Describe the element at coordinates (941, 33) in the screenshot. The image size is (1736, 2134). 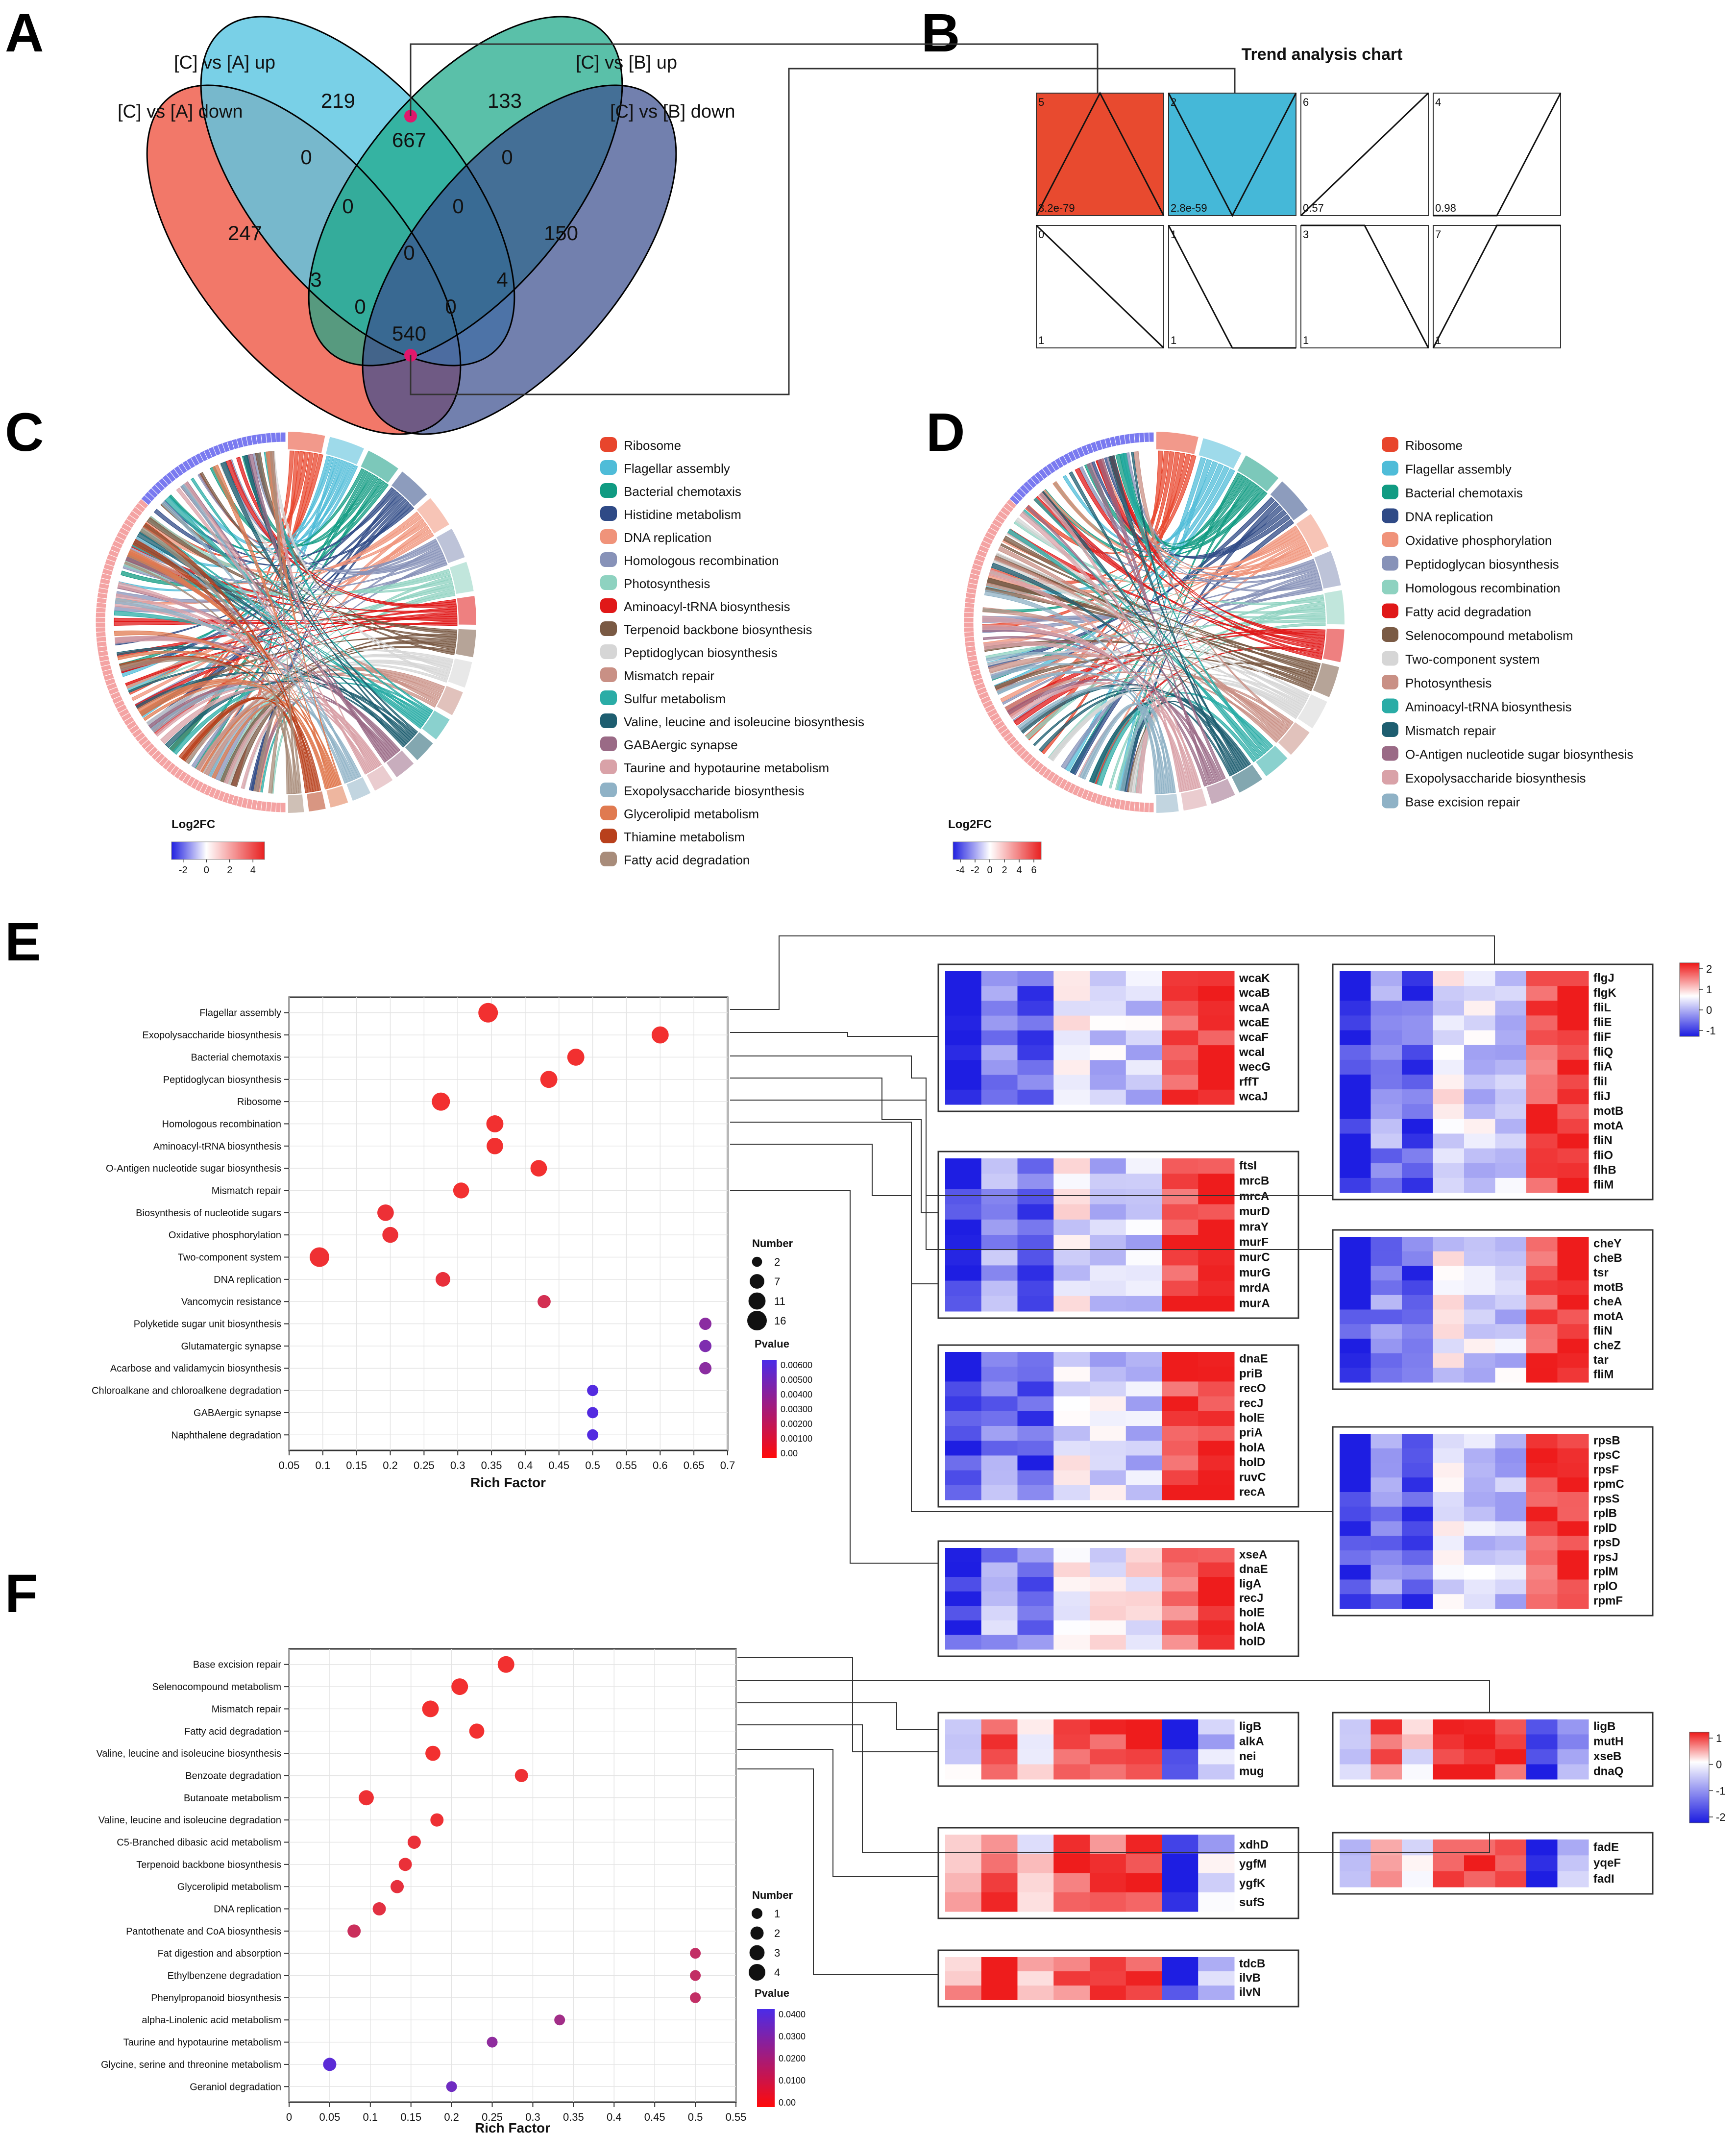
I see `panel-label-b: B` at that location.